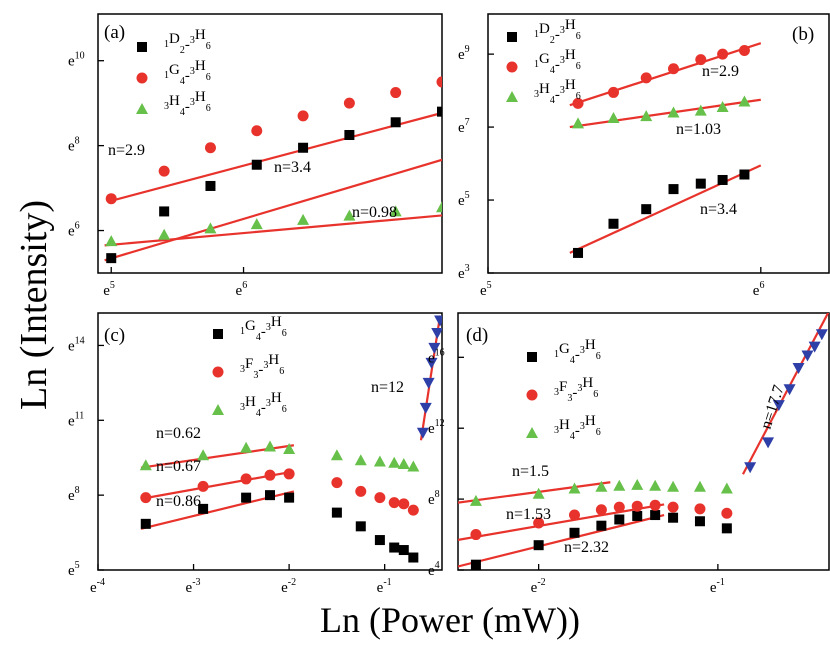 Image resolution: width=830 pixels, height=645 pixels. I want to click on slope-annotation: n=2.32, so click(586, 547).